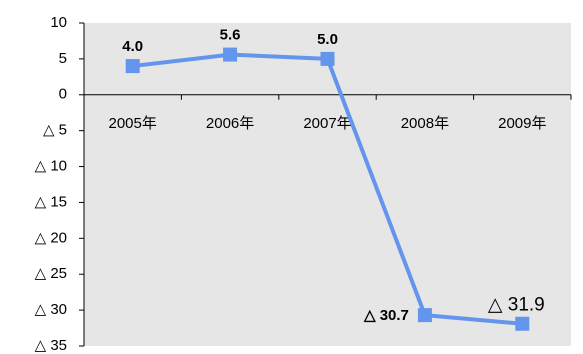 The width and height of the screenshot is (583, 354). I want to click on y-axis: 10 5 0 △ 5 △ 10 △ 15 △ 20 △ 25 △ 30 △ 35, so click(60, 184).